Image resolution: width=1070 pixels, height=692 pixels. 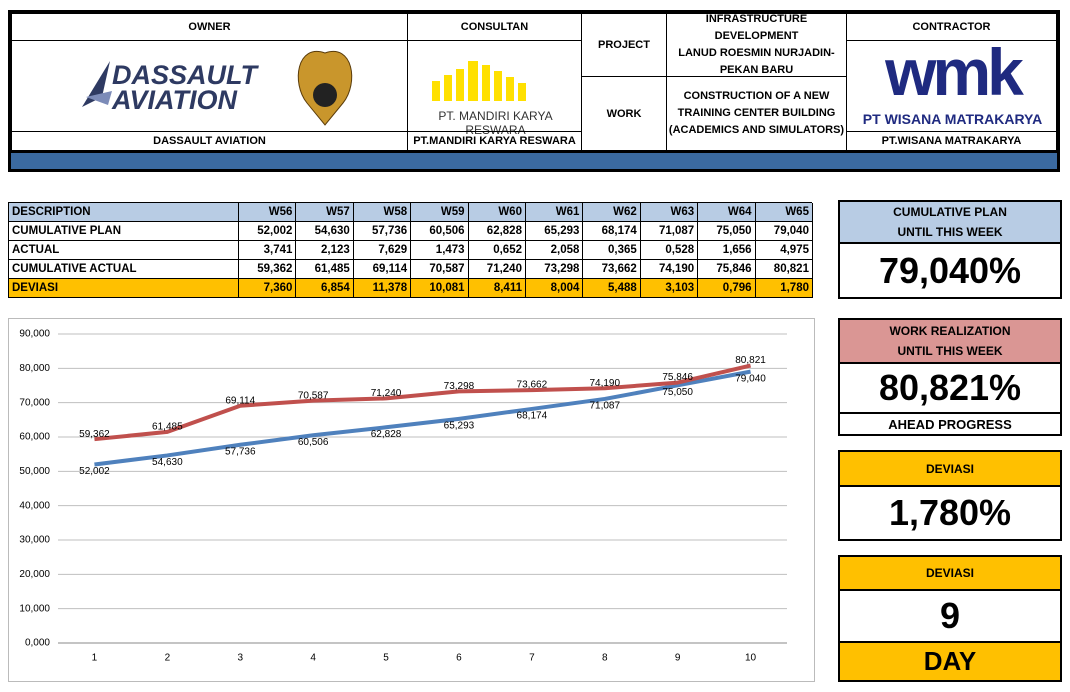 What do you see at coordinates (313, 658) in the screenshot?
I see `x-tick-label: 4` at bounding box center [313, 658].